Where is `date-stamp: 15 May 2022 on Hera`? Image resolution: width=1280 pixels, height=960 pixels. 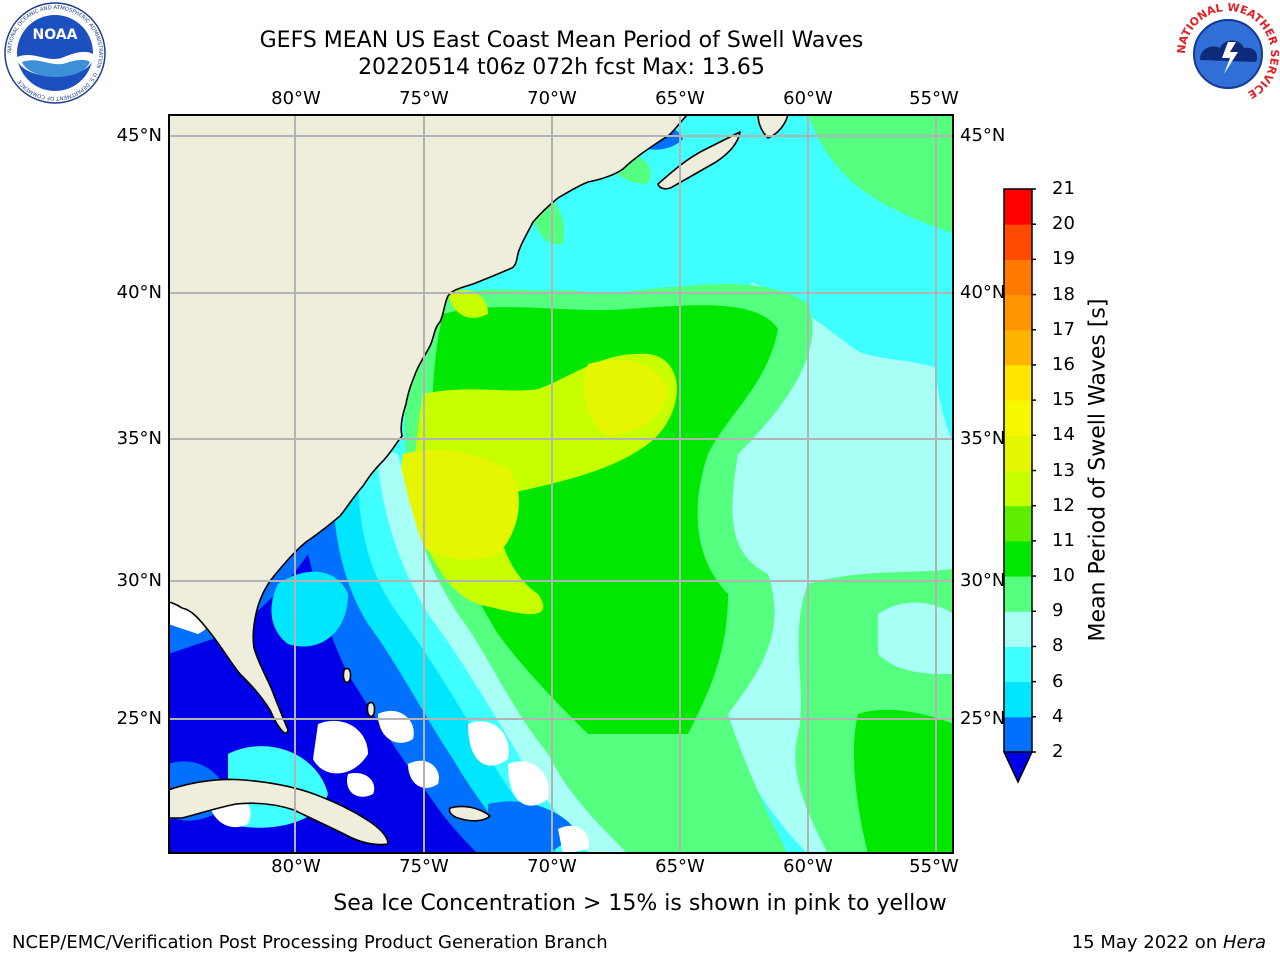
date-stamp: 15 May 2022 on Hera is located at coordinates (1169, 943).